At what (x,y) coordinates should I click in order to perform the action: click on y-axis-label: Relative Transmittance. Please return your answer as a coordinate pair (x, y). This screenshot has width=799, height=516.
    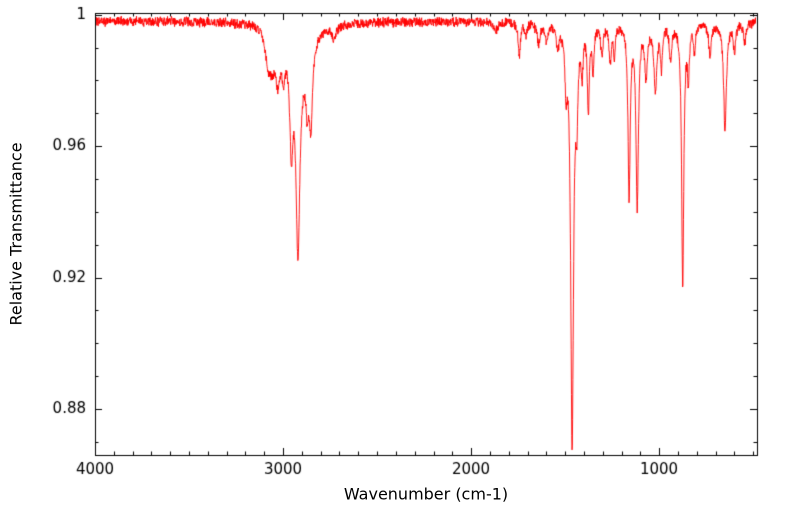
    Looking at the image, I should click on (16, 234).